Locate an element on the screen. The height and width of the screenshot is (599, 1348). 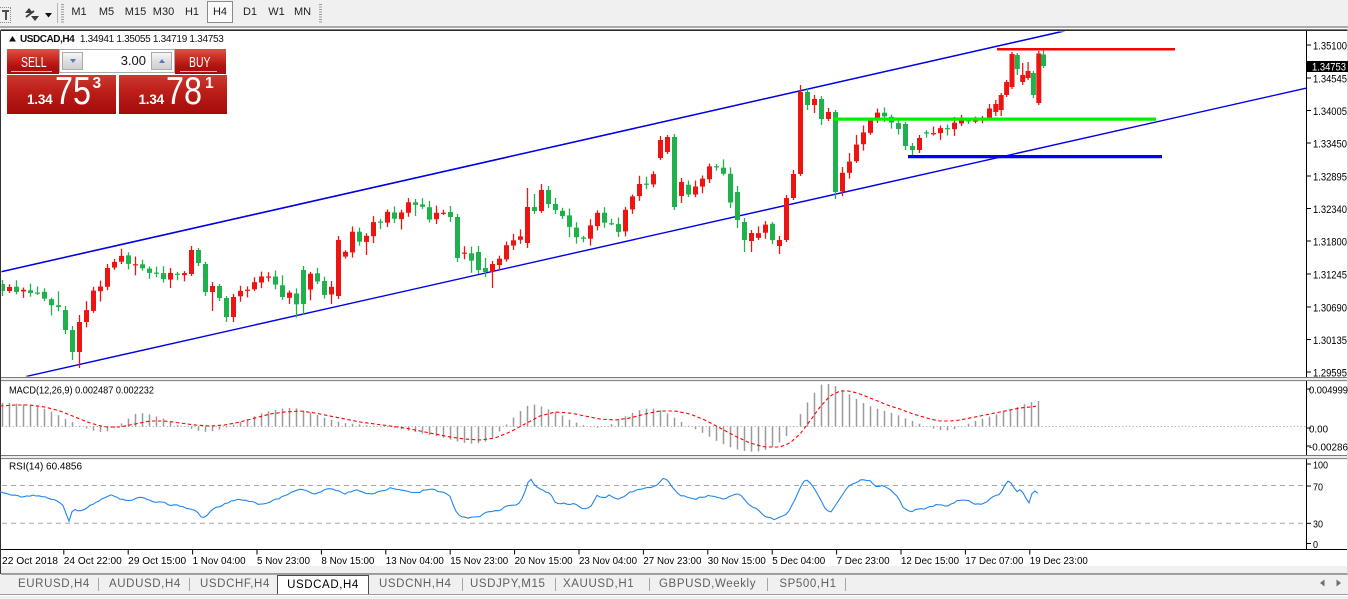
svg-text: 29 Oct 15:00 is located at coordinates (157, 561).